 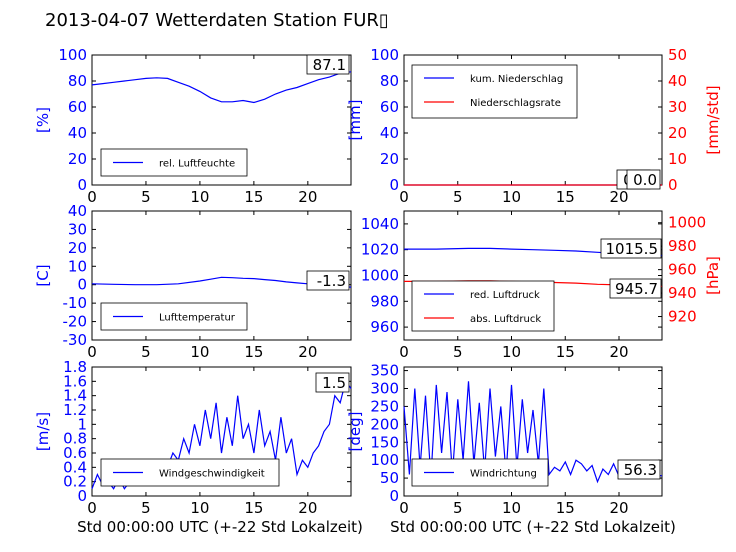 What do you see at coordinates (380, 224) in the screenshot?
I see `y-tick-label: 1040` at bounding box center [380, 224].